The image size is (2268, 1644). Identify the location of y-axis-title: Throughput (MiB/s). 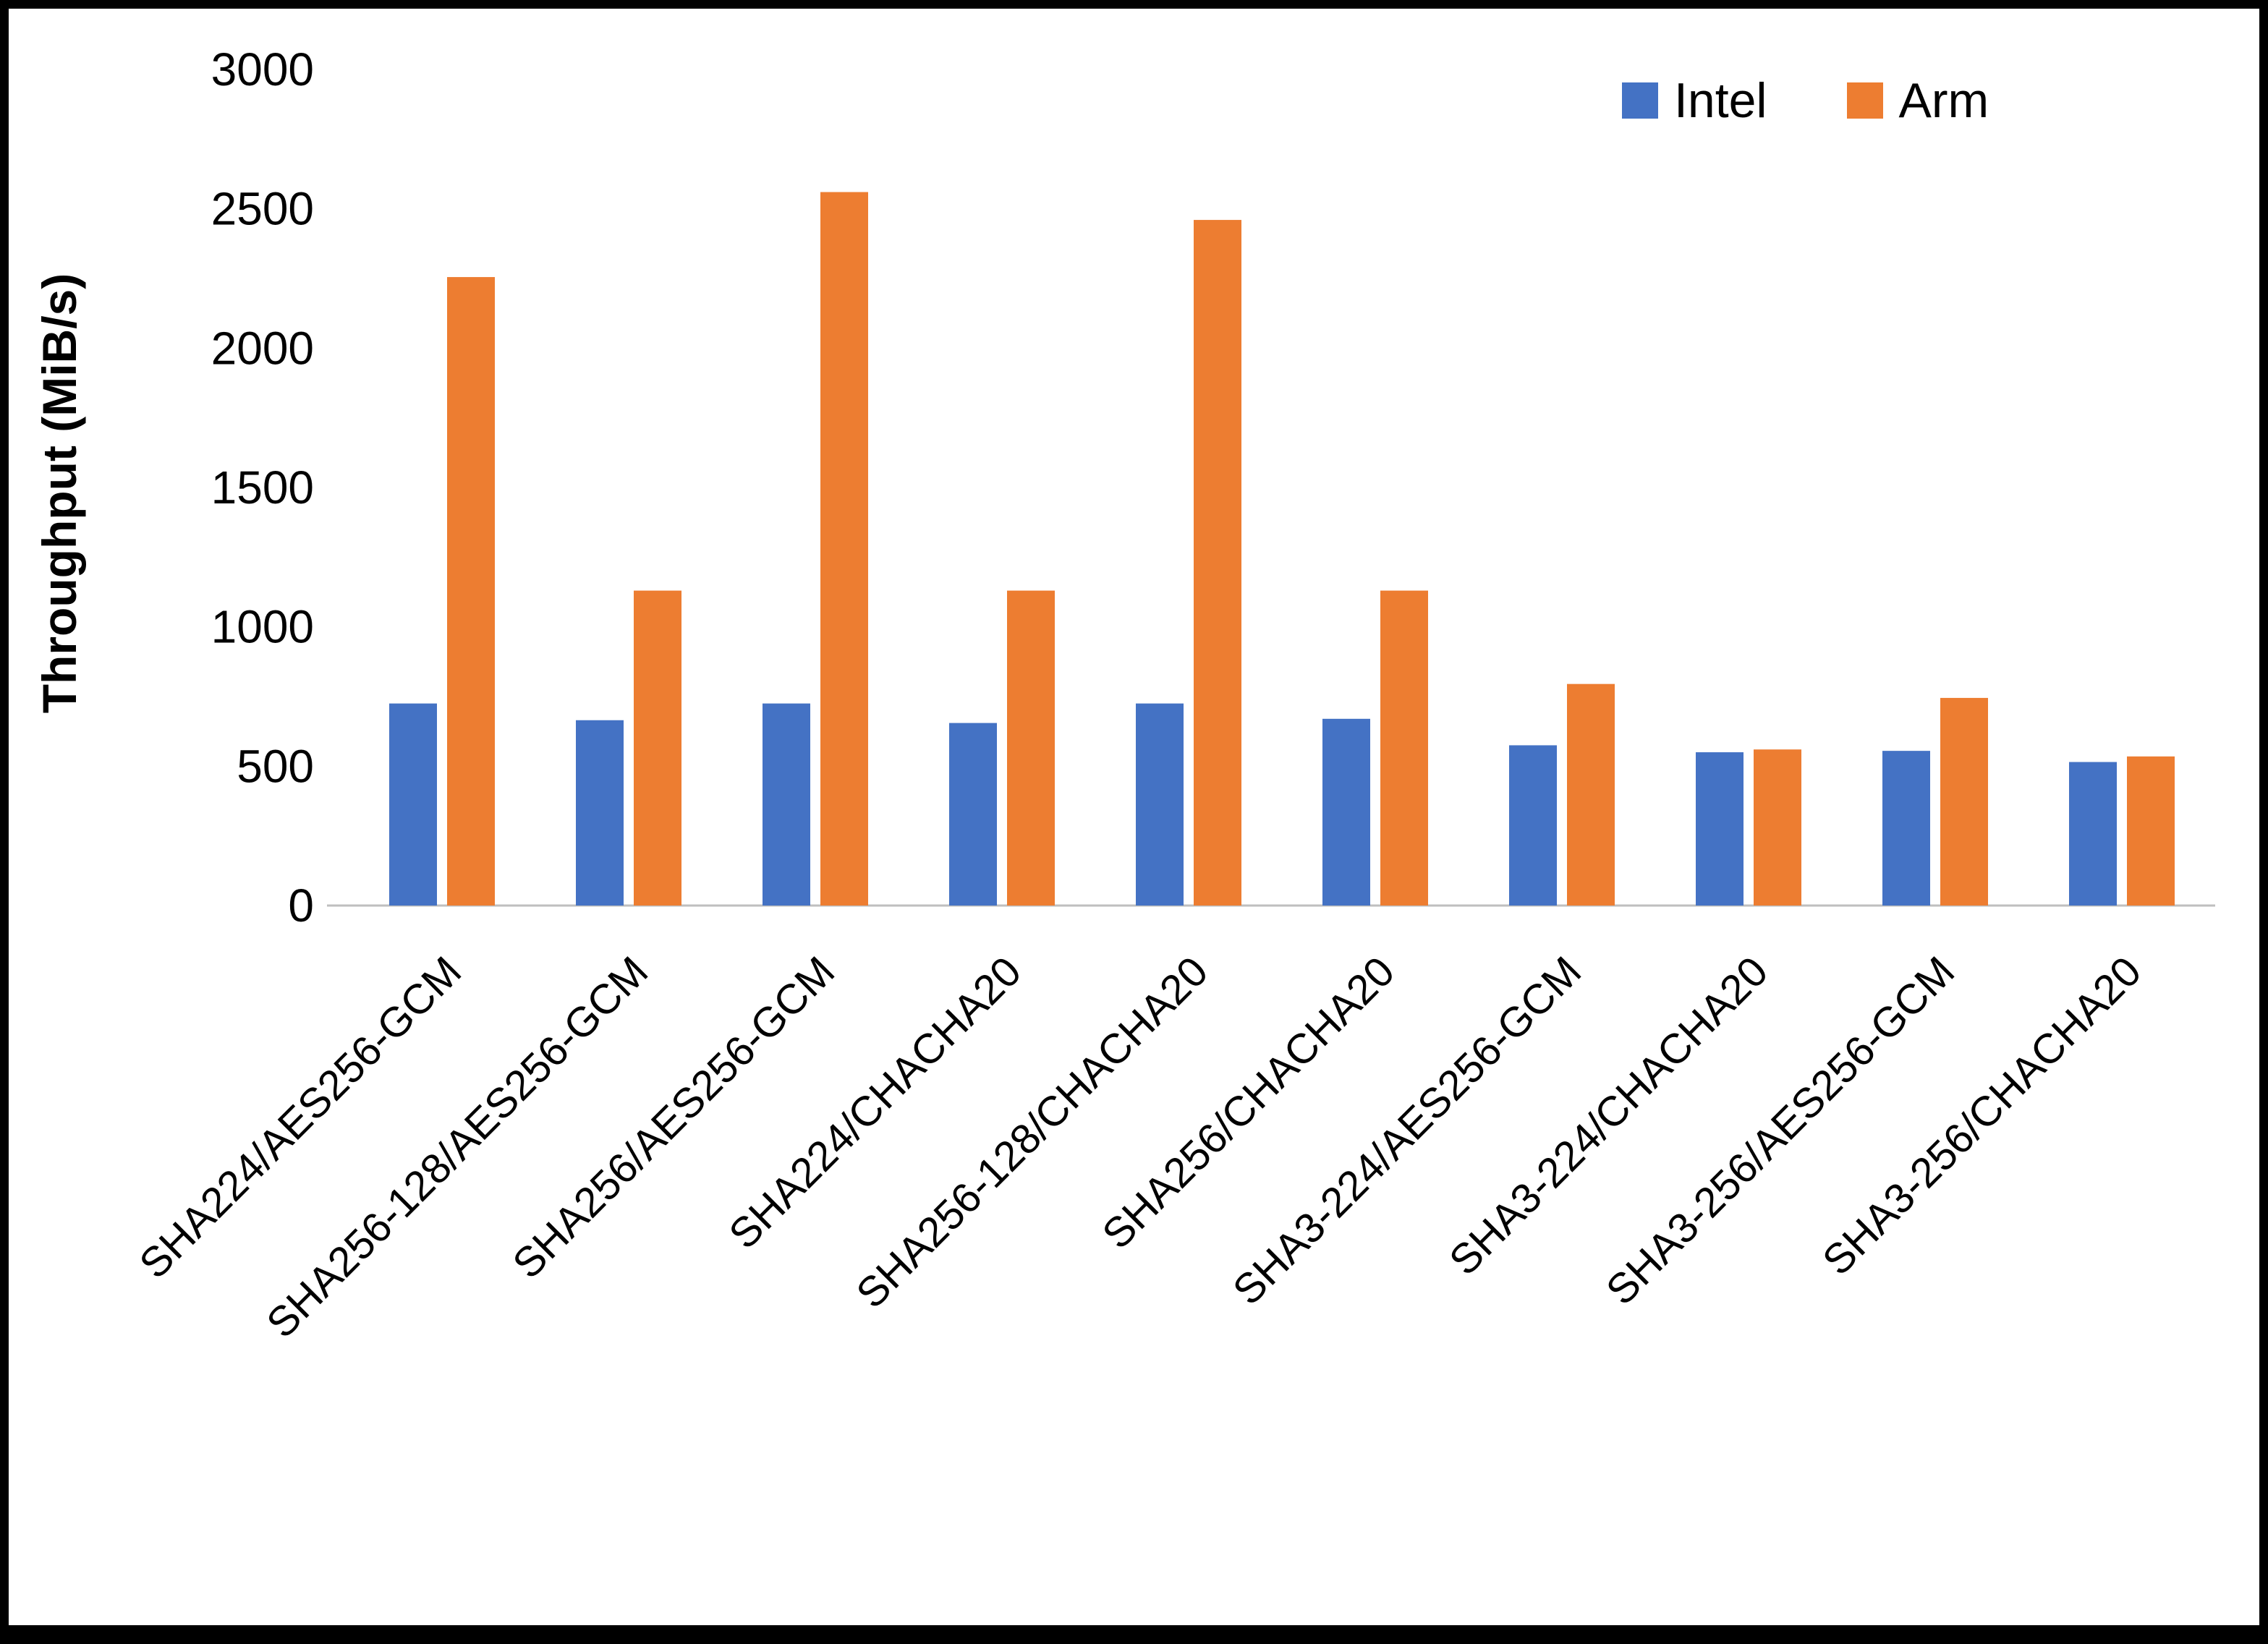
(59, 493).